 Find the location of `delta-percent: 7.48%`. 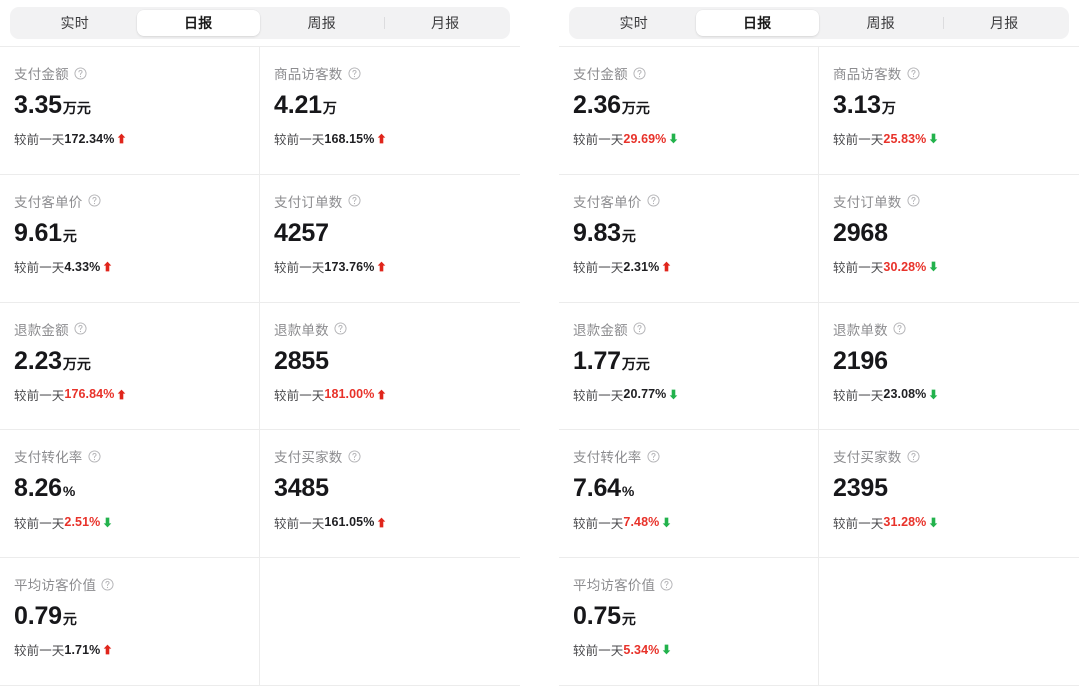

delta-percent: 7.48% is located at coordinates (641, 522).